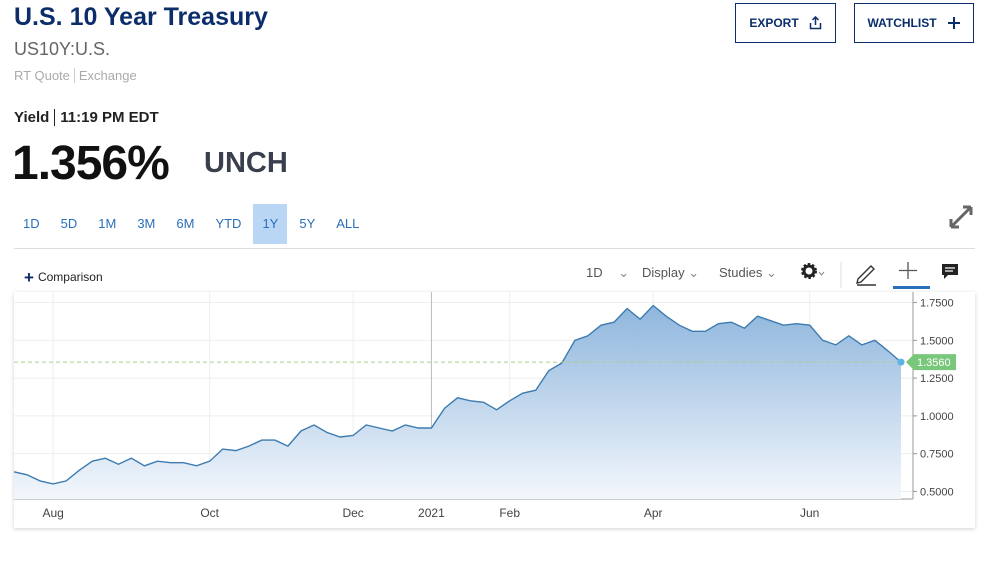 This screenshot has height=567, width=992. I want to click on range-button: ALL, so click(348, 223).